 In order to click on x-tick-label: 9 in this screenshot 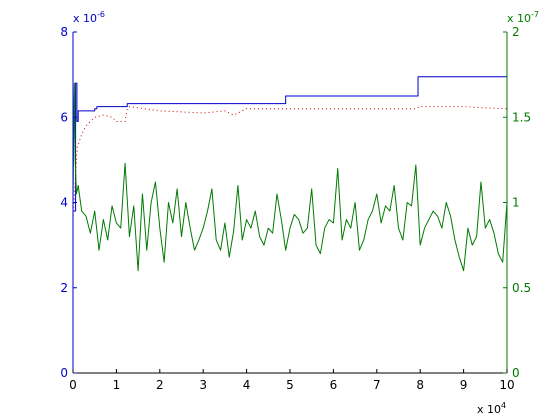, I will do `click(464, 385)`.